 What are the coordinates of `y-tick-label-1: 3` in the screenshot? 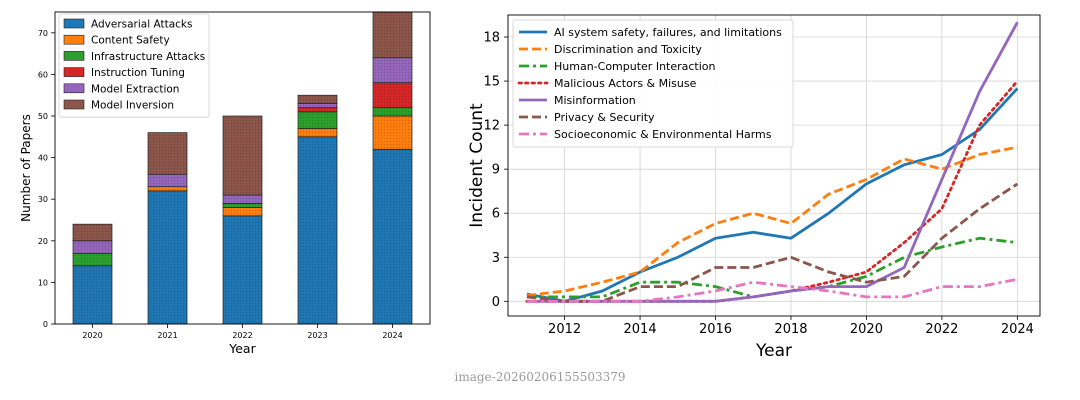 It's located at (496, 258).